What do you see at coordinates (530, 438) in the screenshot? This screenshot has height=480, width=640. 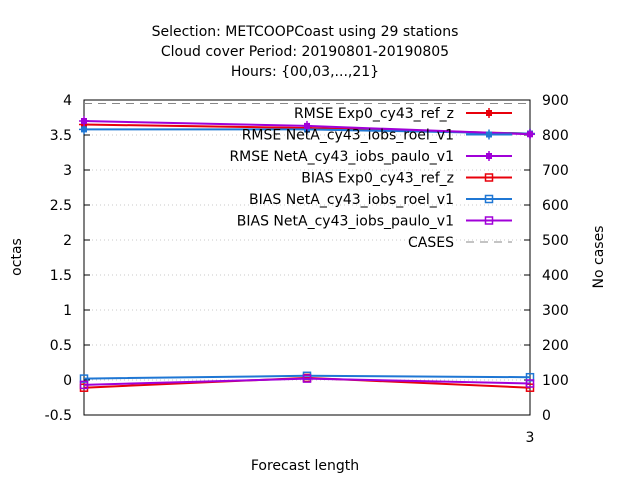 I see `x-tick-label: 3` at bounding box center [530, 438].